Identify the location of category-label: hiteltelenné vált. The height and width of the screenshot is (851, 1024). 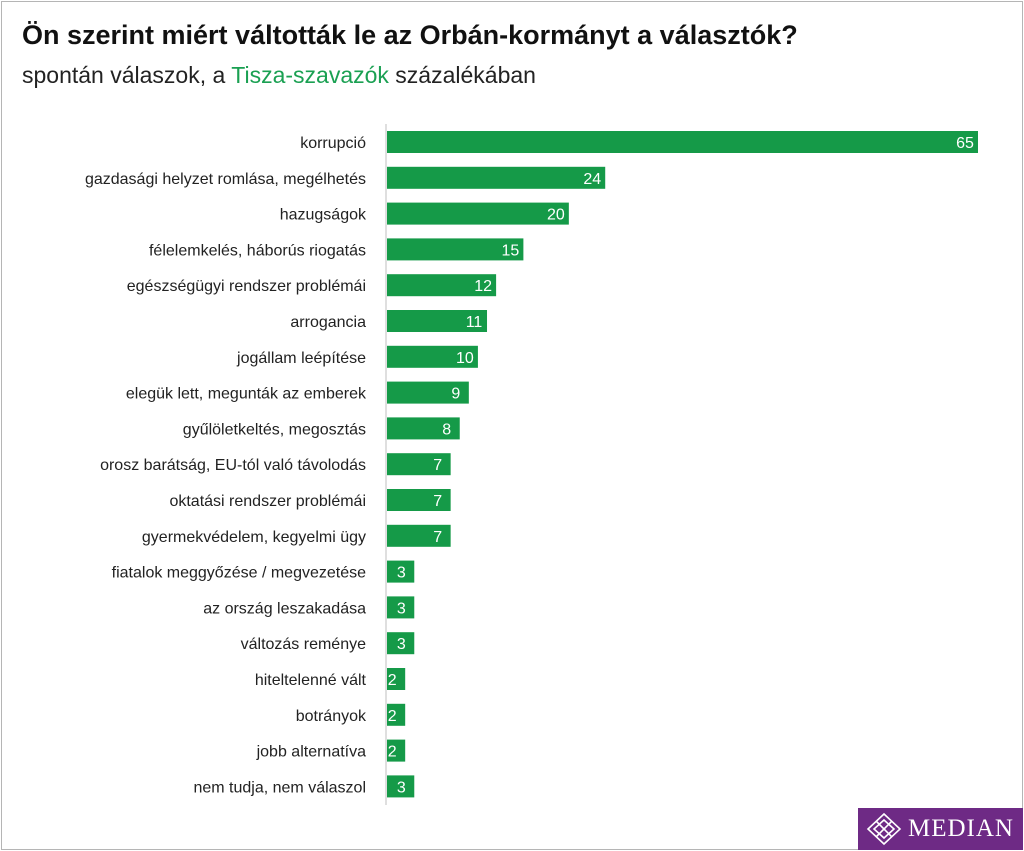
(311, 680).